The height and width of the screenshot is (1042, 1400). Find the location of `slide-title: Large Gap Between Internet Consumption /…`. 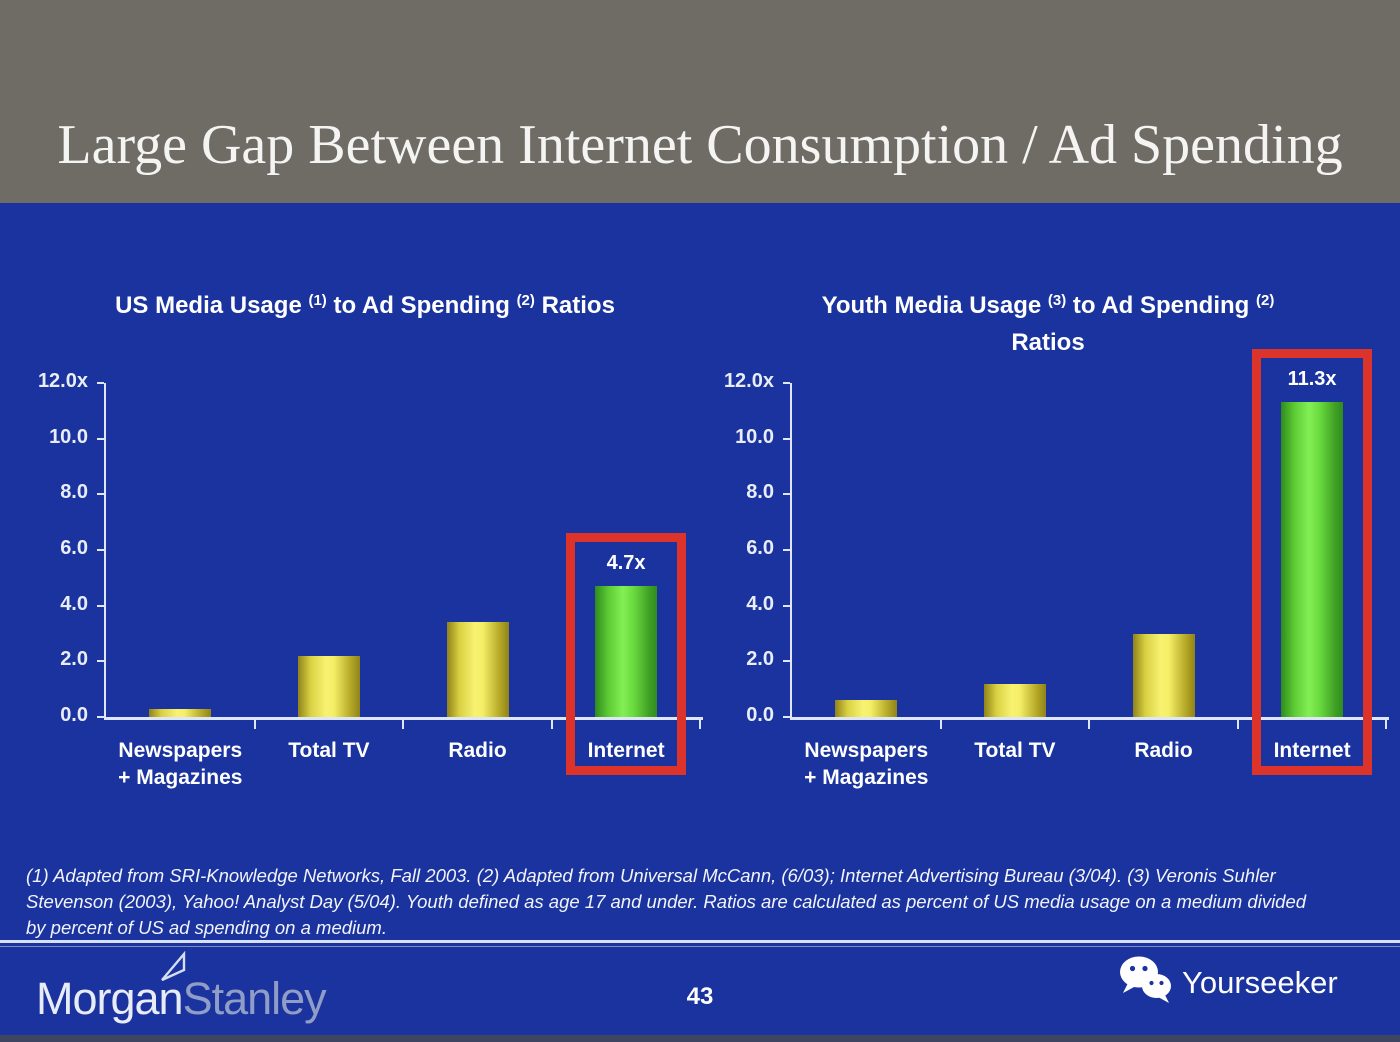

slide-title: Large Gap Between Internet Consumption /… is located at coordinates (700, 145).